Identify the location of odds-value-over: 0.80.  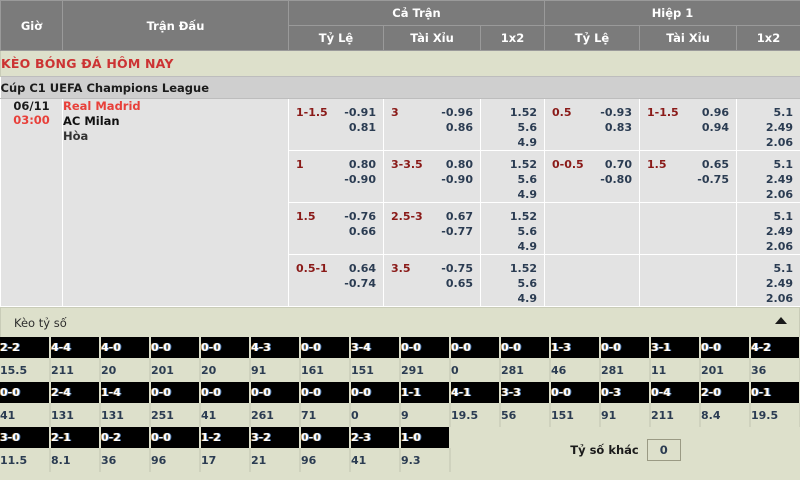
(459, 164).